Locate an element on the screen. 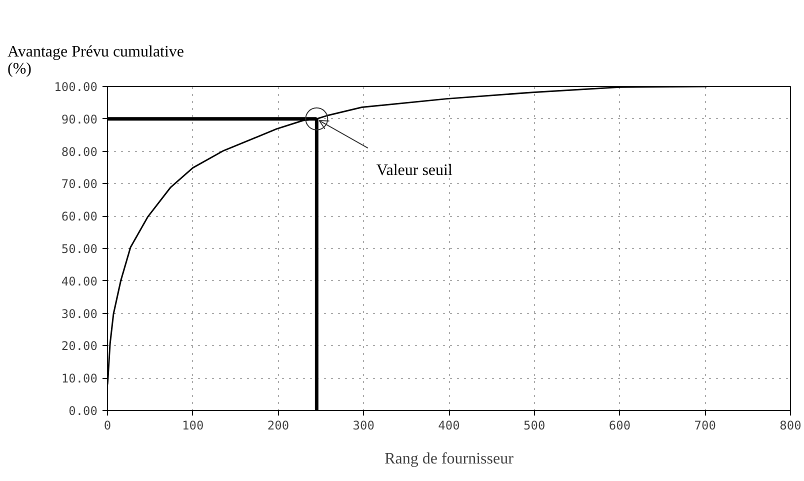 The image size is (804, 481). x-tick-label: 200 is located at coordinates (278, 425).